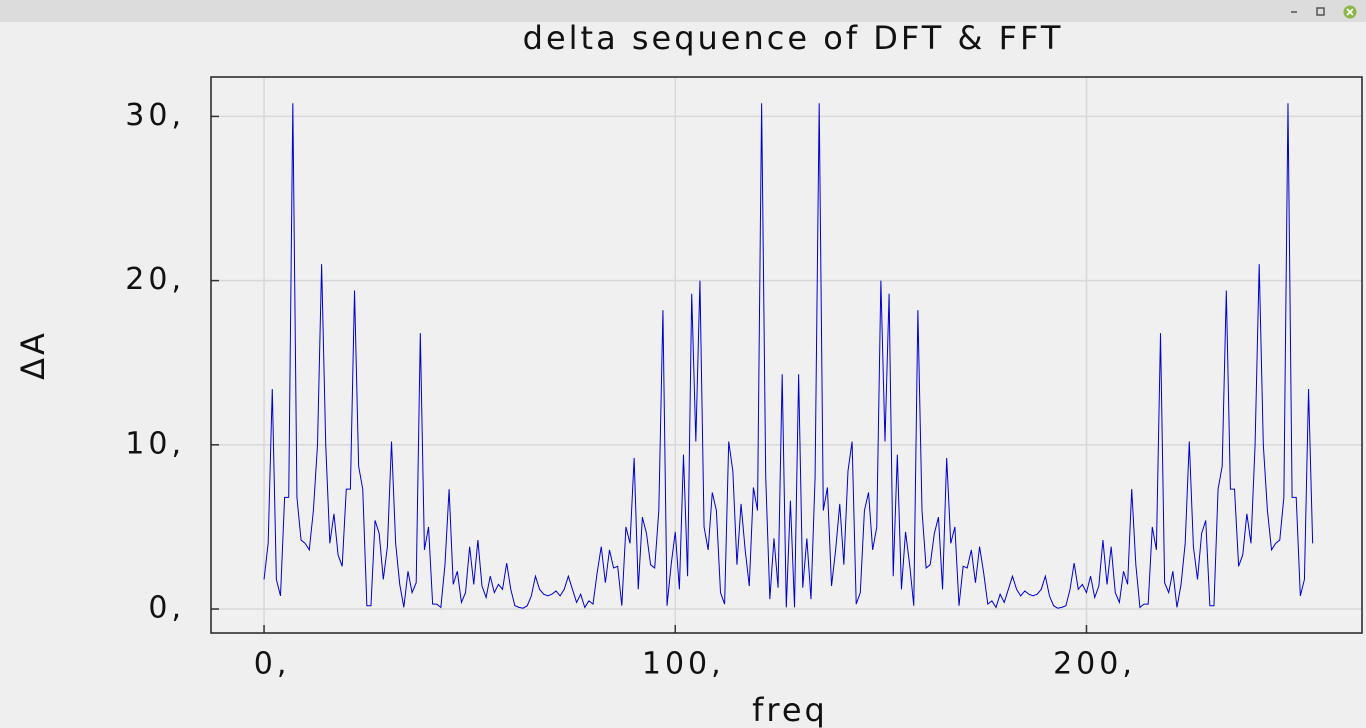 The width and height of the screenshot is (1366, 728). I want to click on y-axis-label: ΔA, so click(33, 355).